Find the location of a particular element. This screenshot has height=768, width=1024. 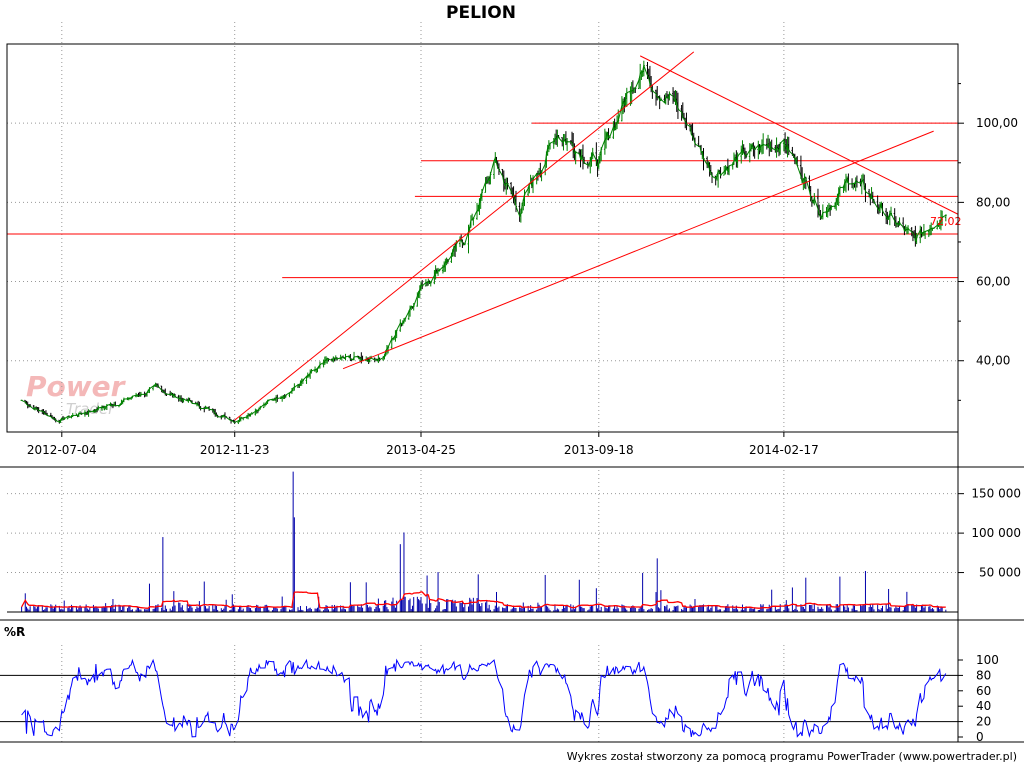

price-x-tick-label: 2013-04-25 is located at coordinates (421, 450).